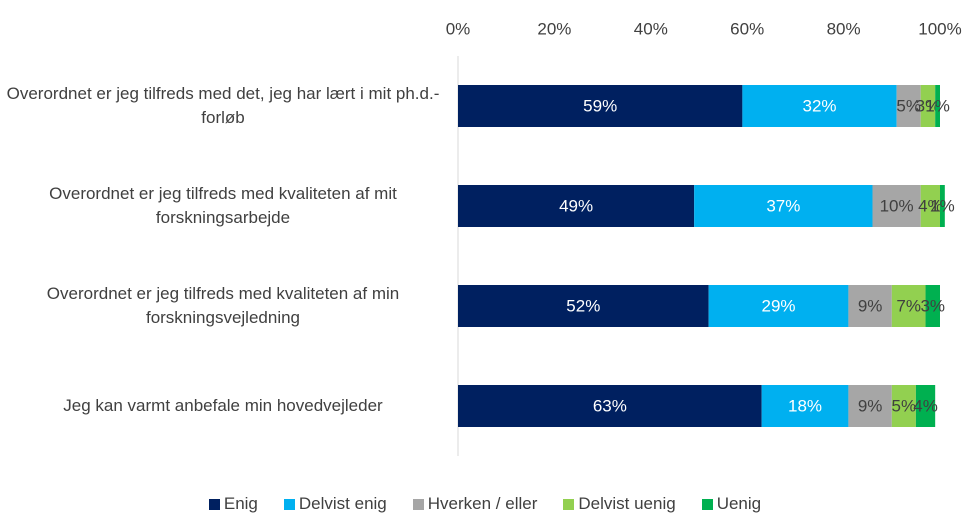  I want to click on data-label: 63%, so click(610, 405).